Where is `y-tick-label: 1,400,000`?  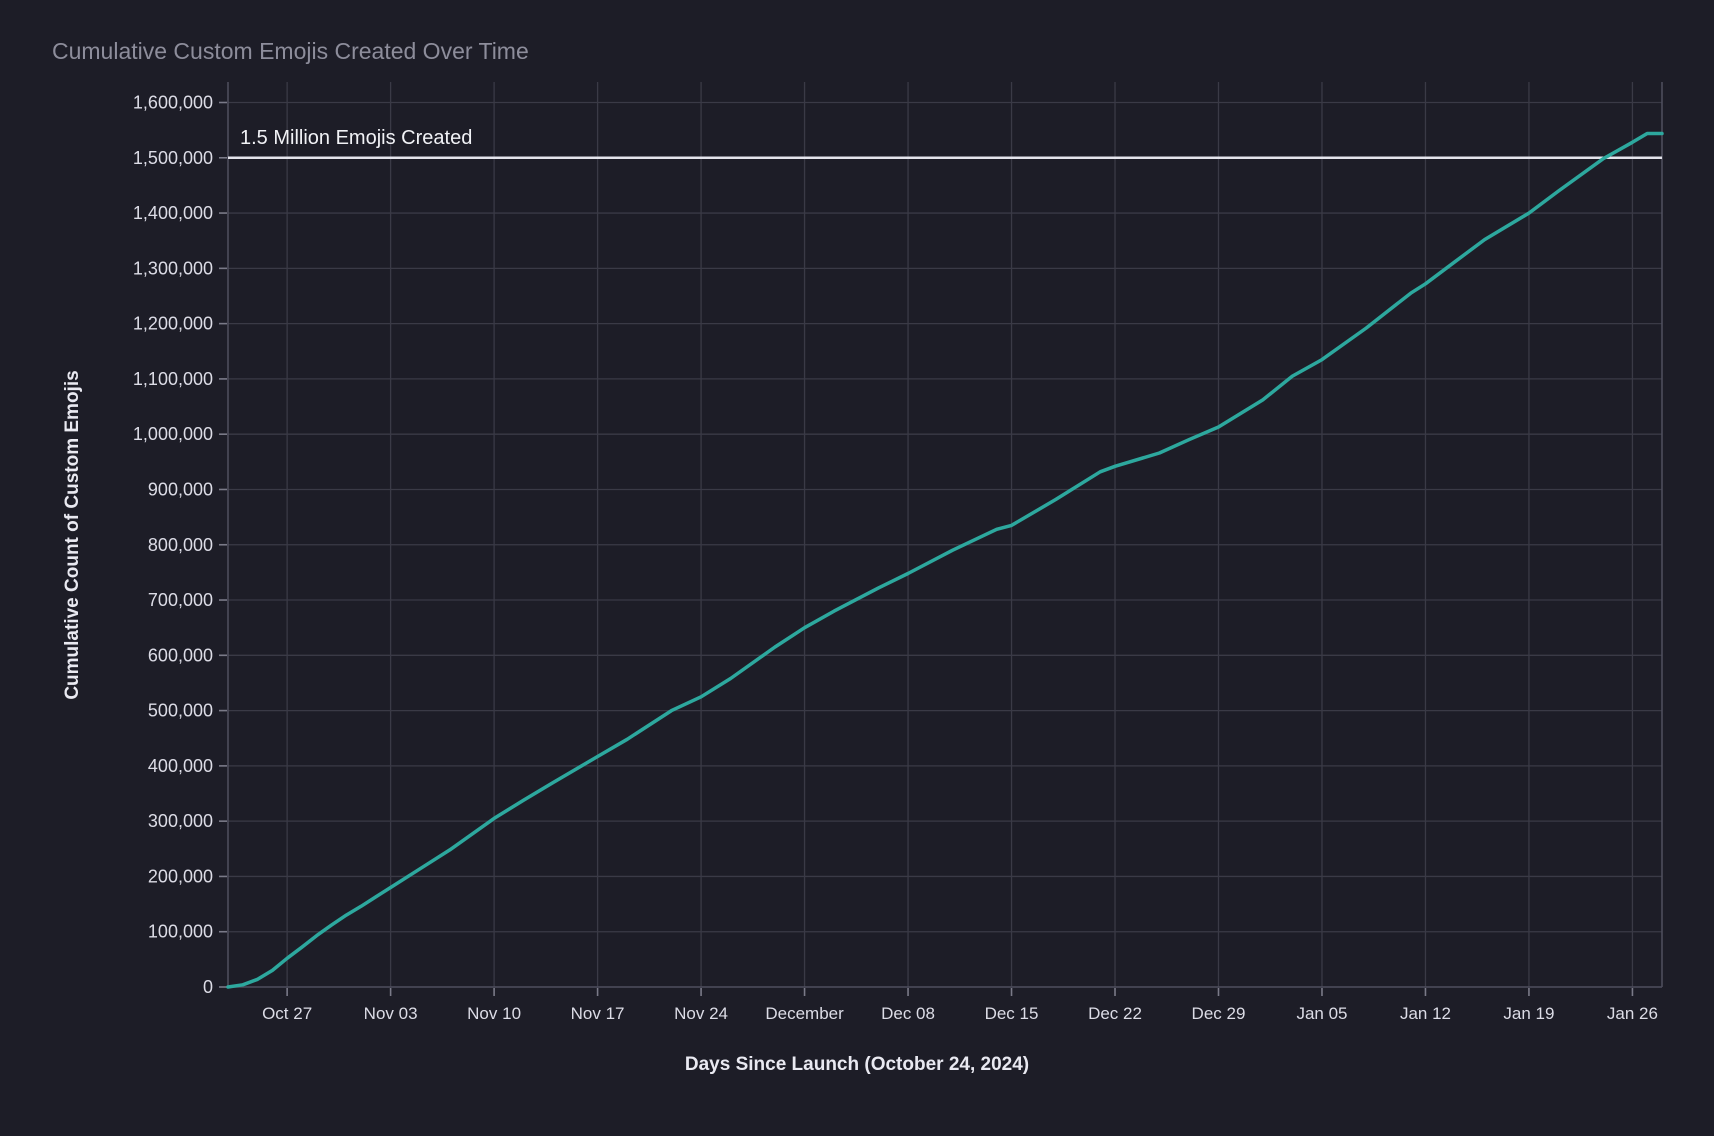 y-tick-label: 1,400,000 is located at coordinates (173, 213).